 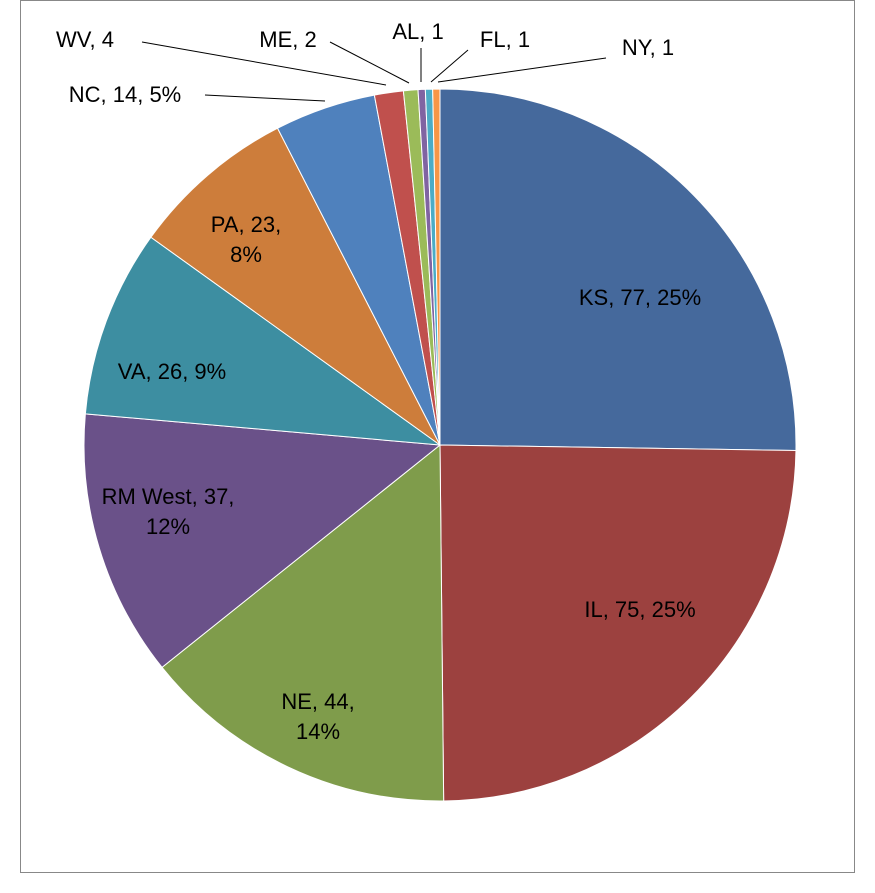 What do you see at coordinates (168, 511) in the screenshot?
I see `data-label: RM West, 37, 12%` at bounding box center [168, 511].